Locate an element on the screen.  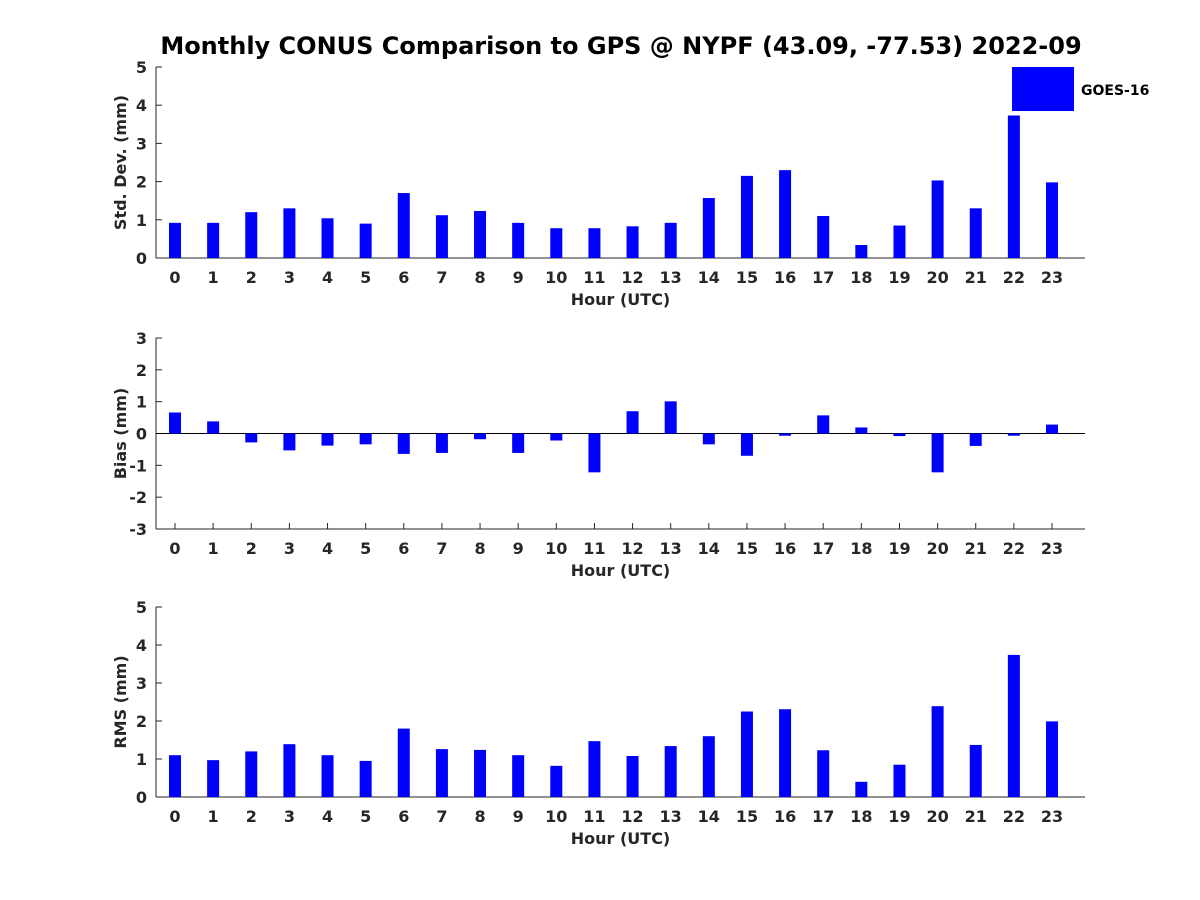
x-tick-label: 13 is located at coordinates (671, 548).